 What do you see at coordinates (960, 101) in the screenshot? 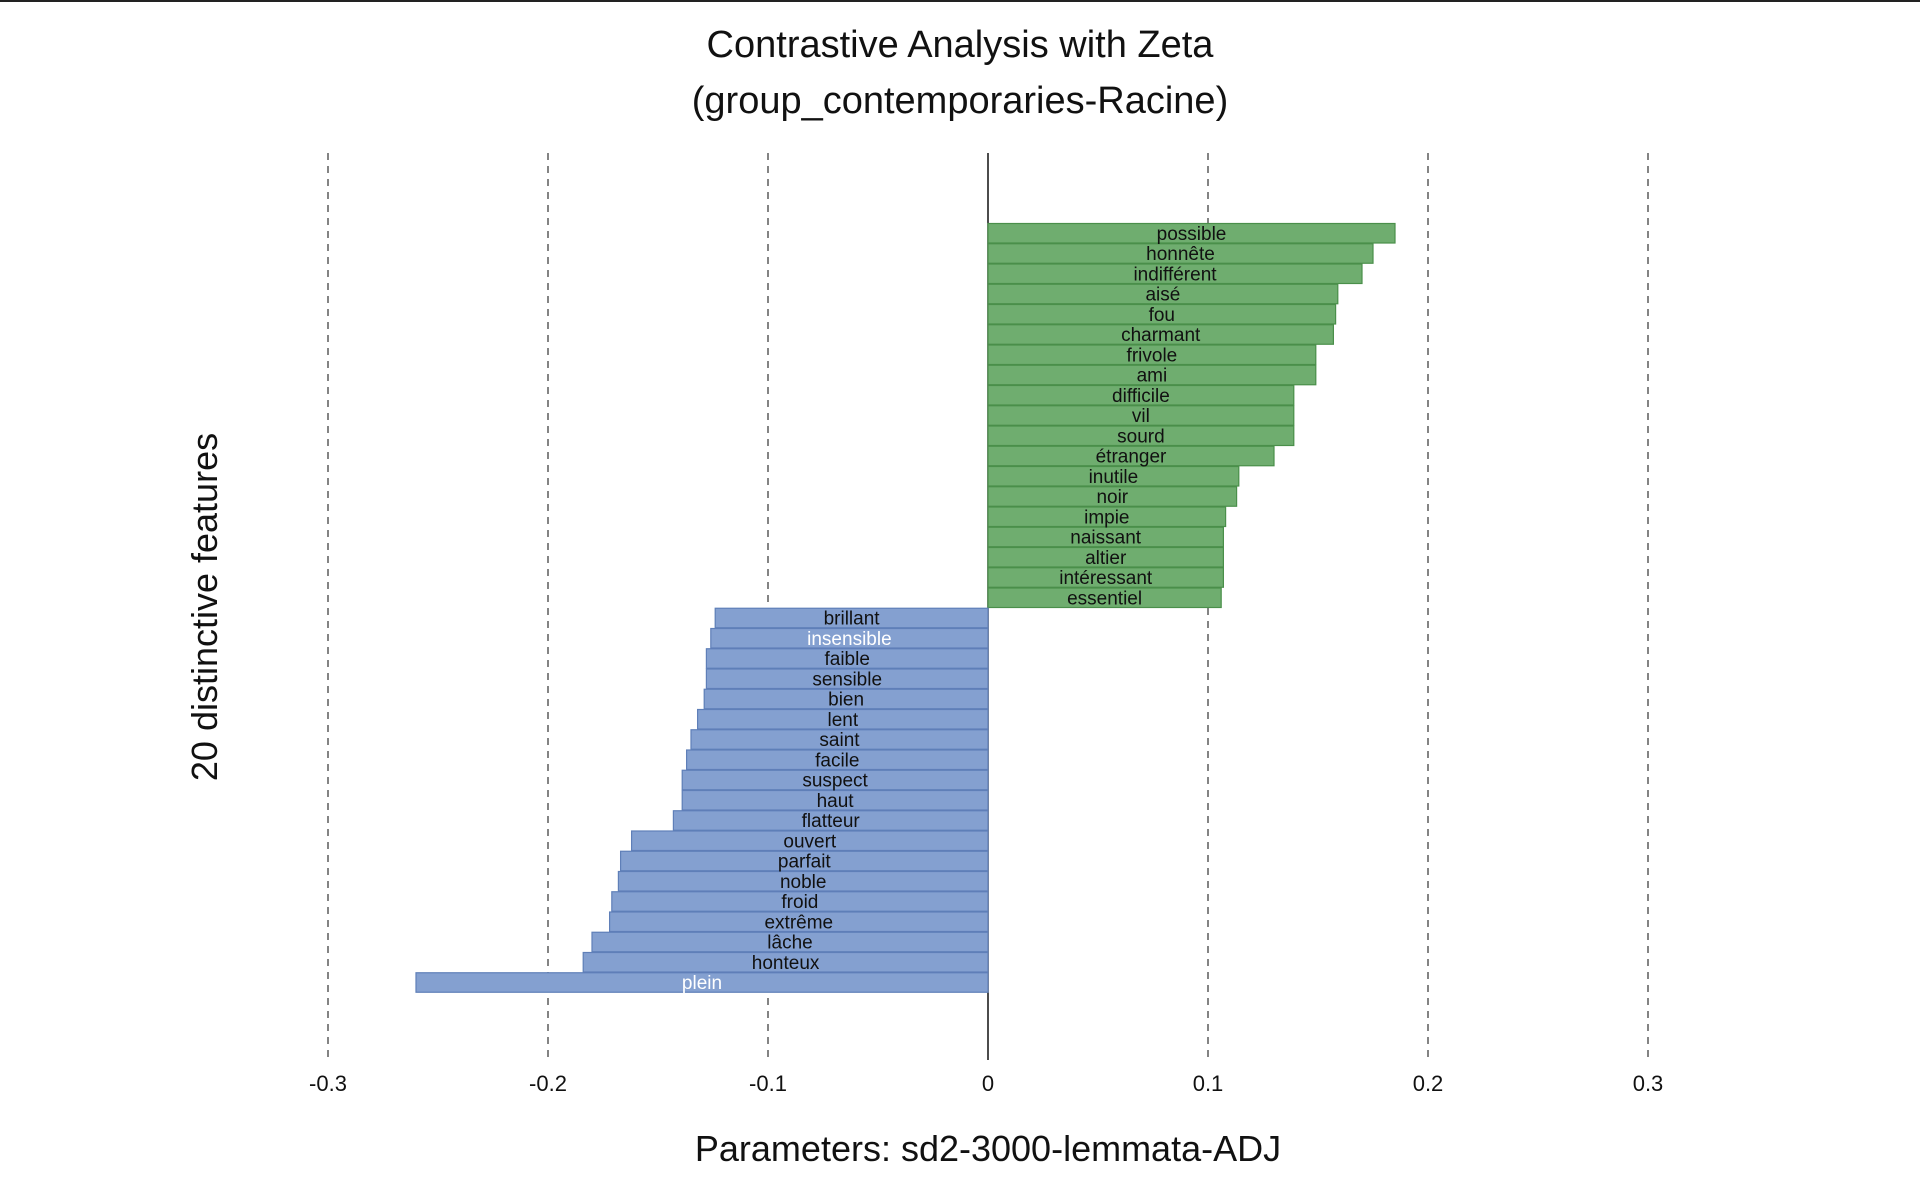
I see `chart-subtitle: (group_contemporaries-Racine)` at bounding box center [960, 101].